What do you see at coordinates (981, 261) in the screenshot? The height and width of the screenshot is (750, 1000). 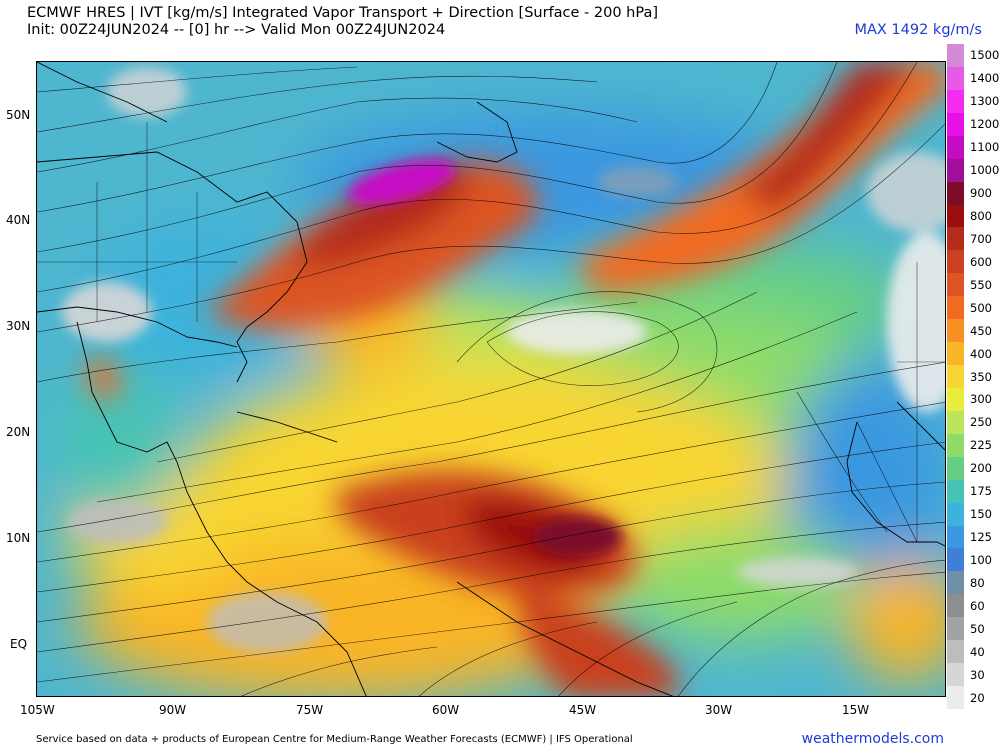 I see `colorbar-label: 600` at bounding box center [981, 261].